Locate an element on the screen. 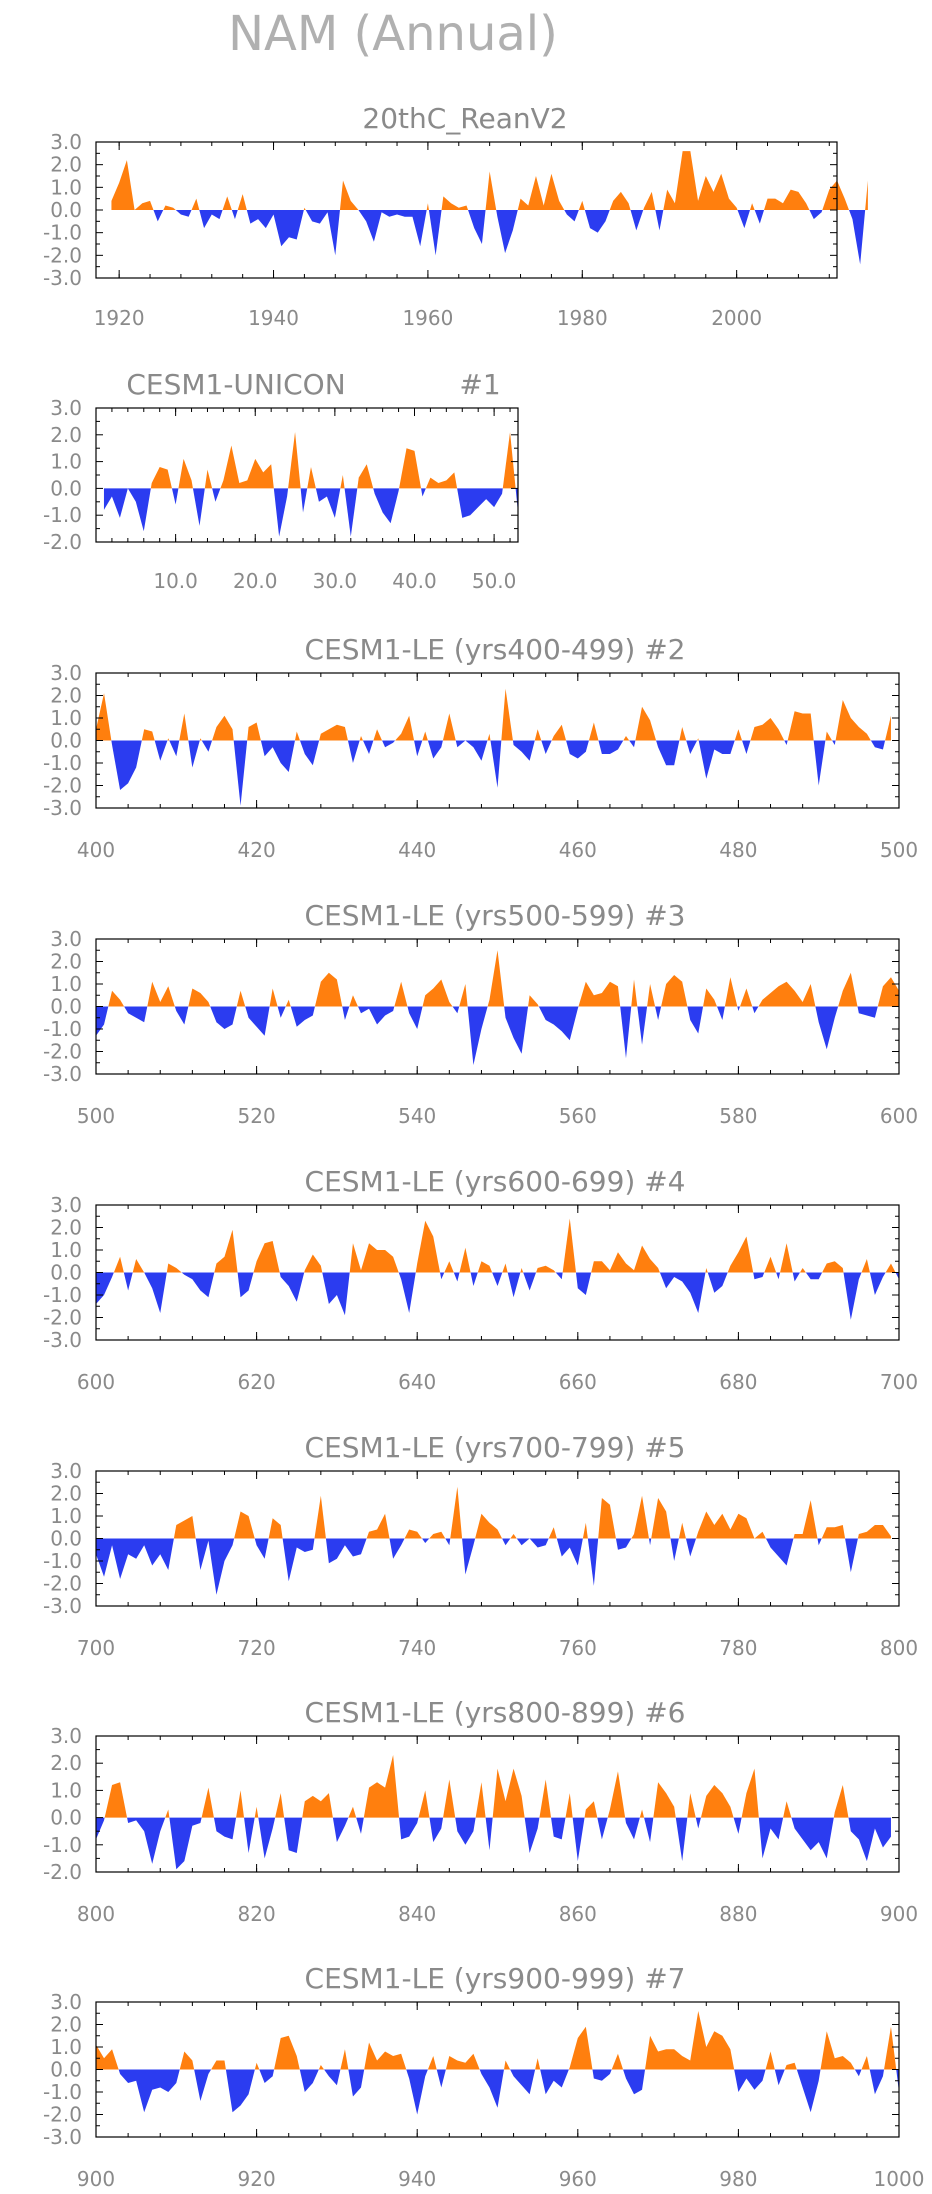  panel-tag: #1 is located at coordinates (479, 384).